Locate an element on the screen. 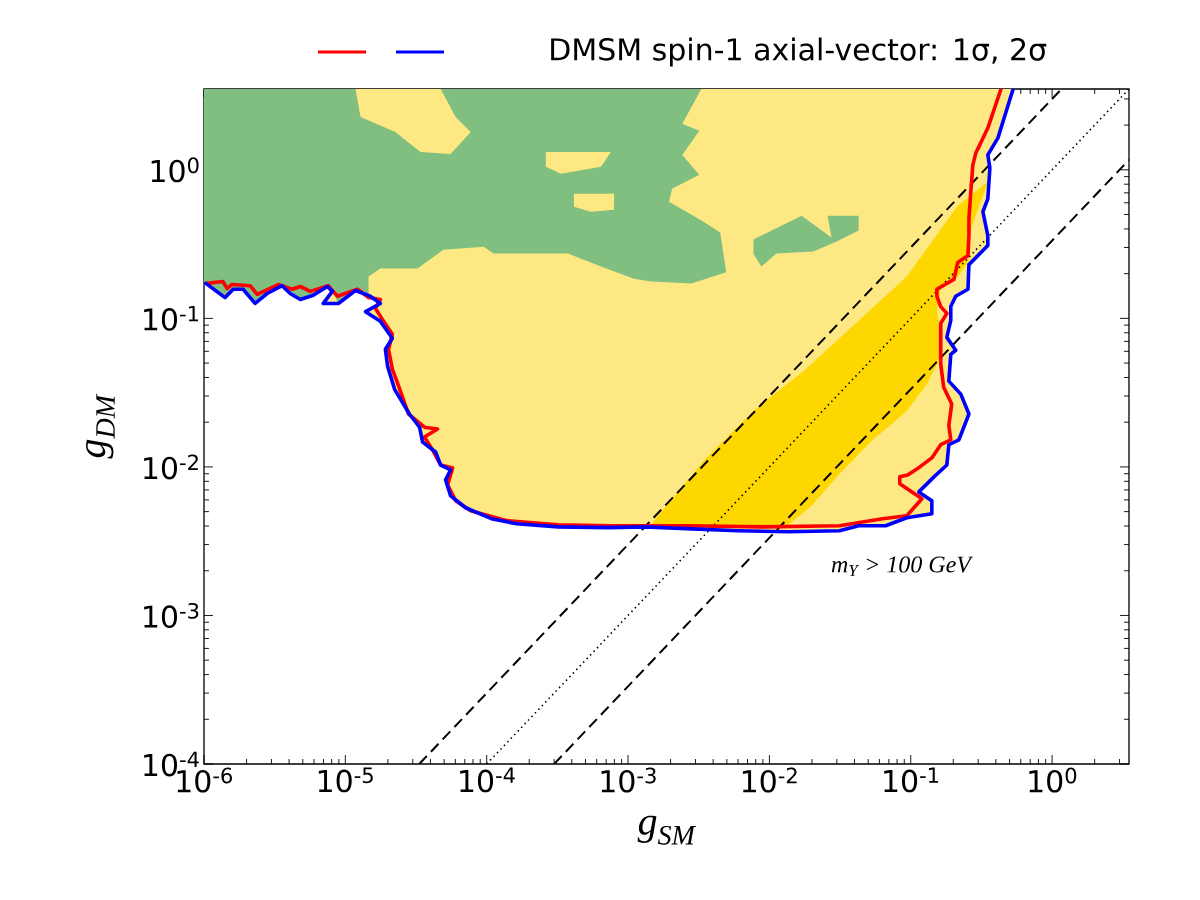  y-tick-label: 10$^{-1}$ is located at coordinates (171, 318).